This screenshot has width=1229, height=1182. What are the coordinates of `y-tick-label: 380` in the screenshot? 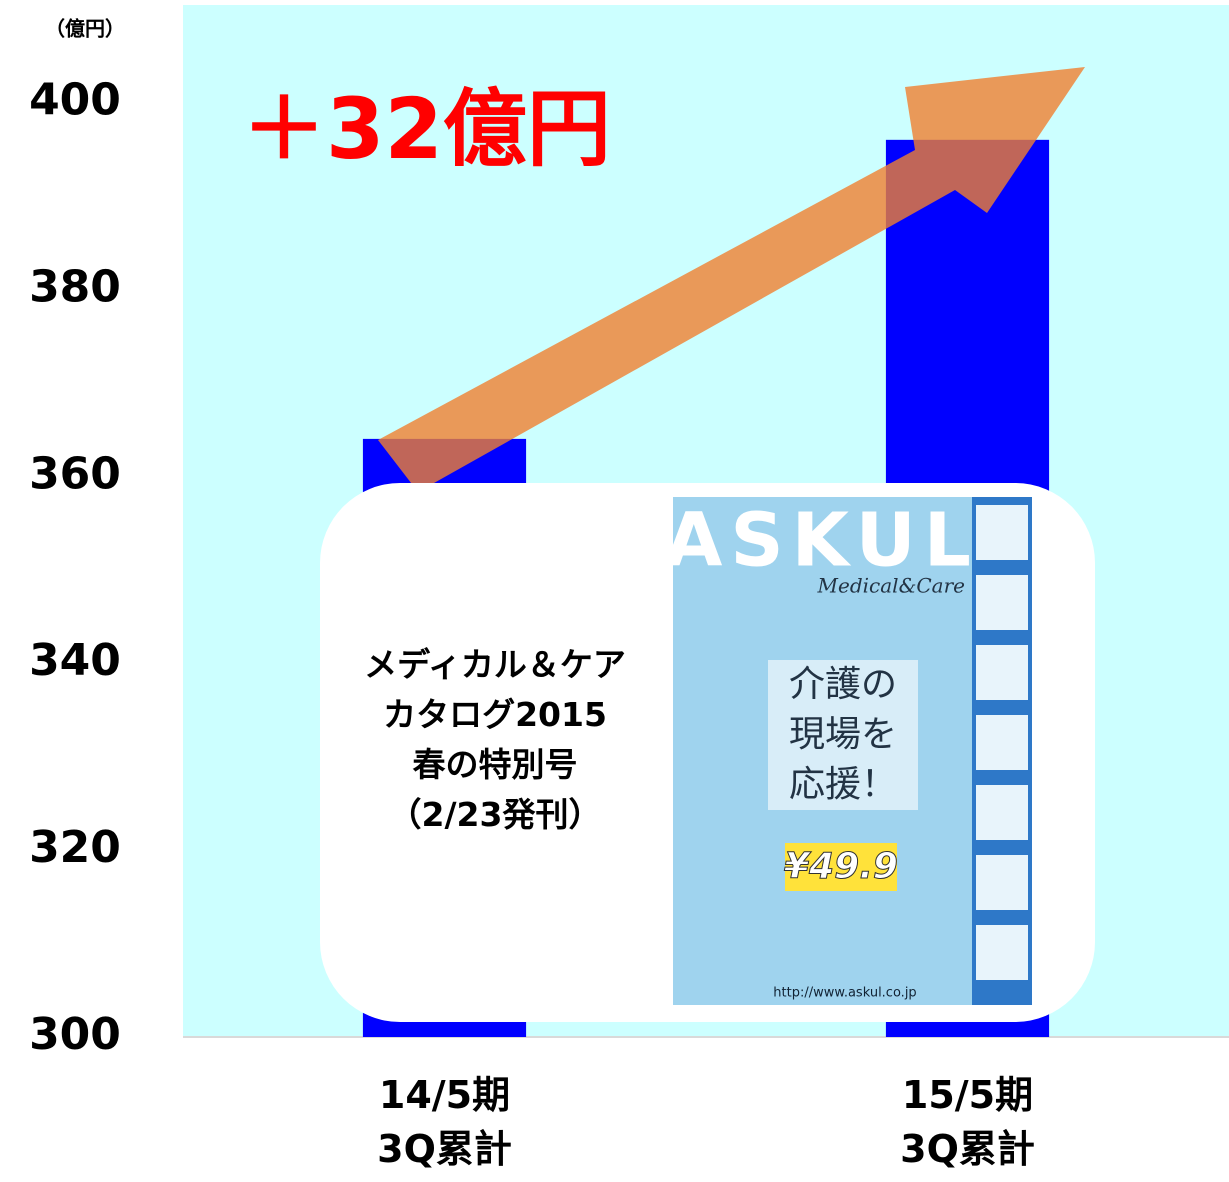 It's located at (75, 286).